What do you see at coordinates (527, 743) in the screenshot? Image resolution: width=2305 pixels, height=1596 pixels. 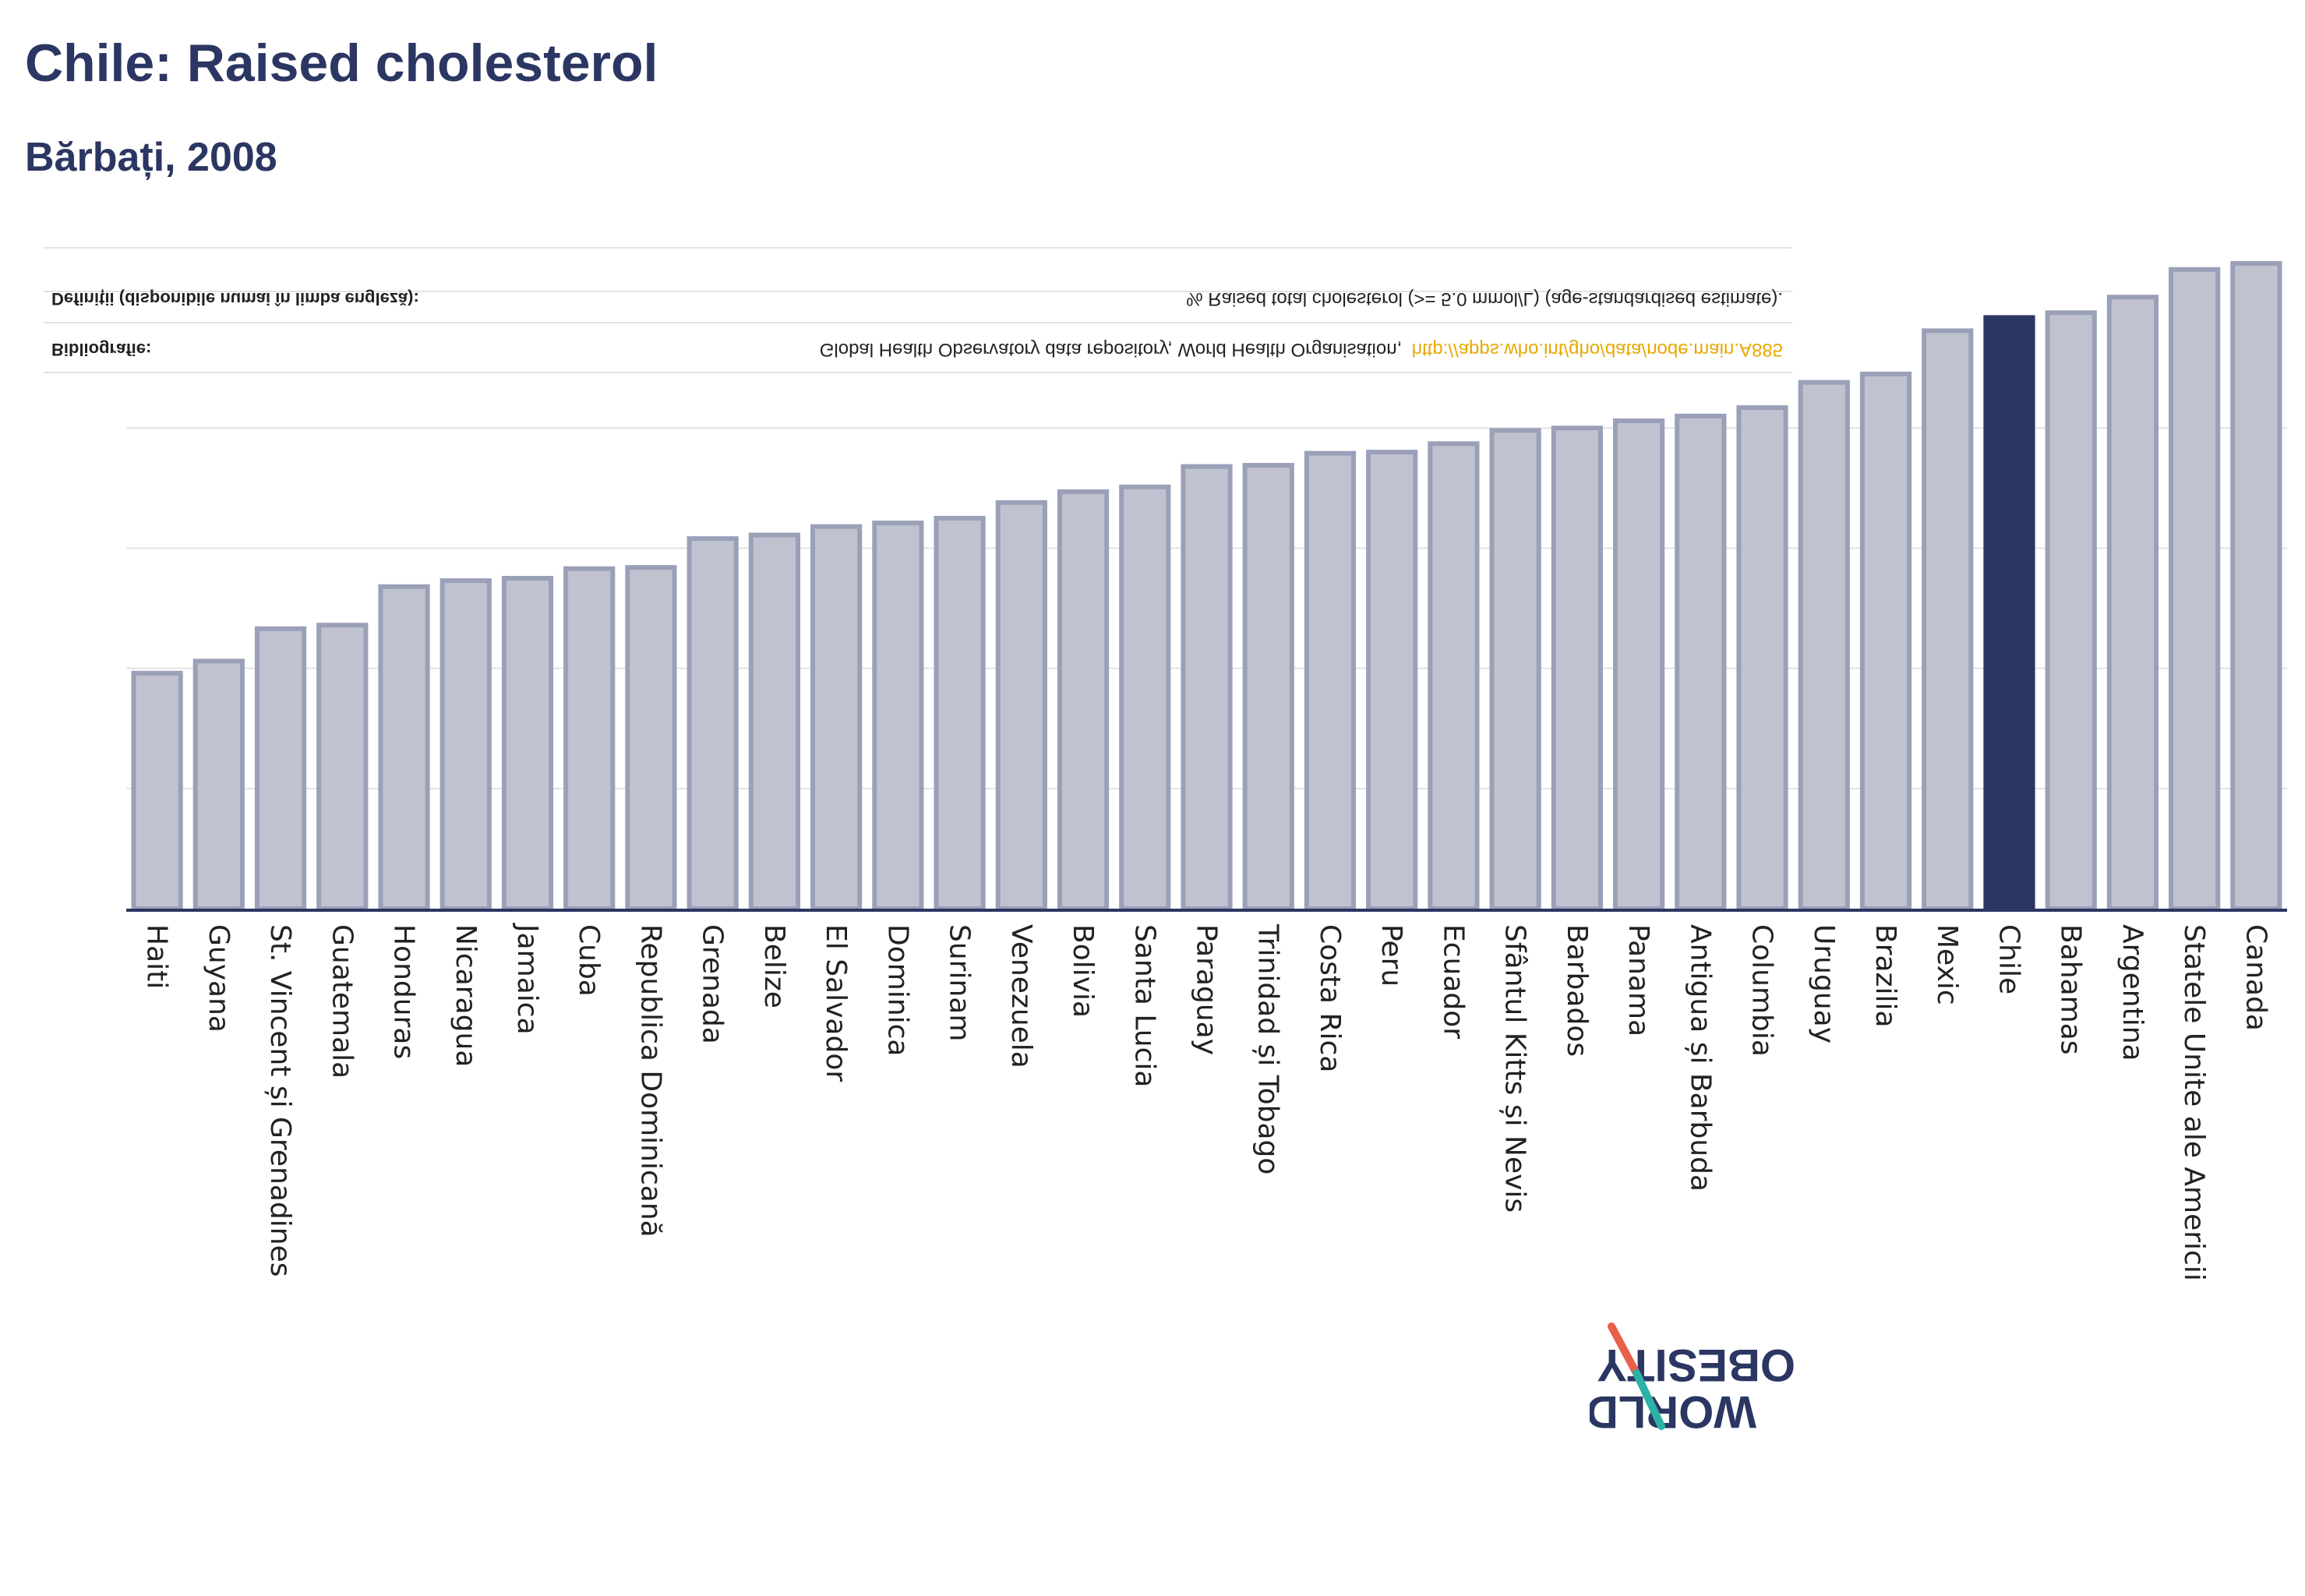 I see `bar-jamaica` at bounding box center [527, 743].